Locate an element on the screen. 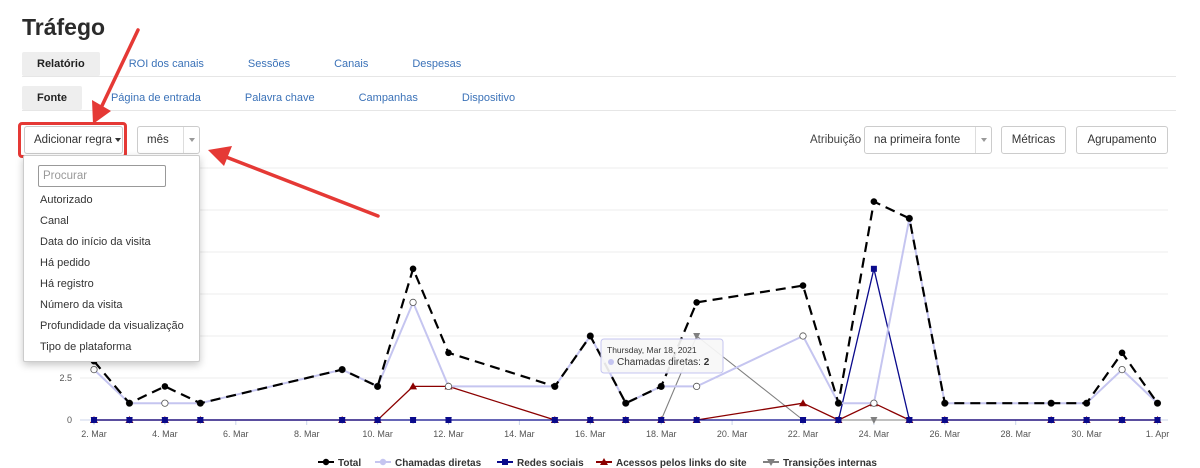  tab-canais: Canais is located at coordinates (351, 63).